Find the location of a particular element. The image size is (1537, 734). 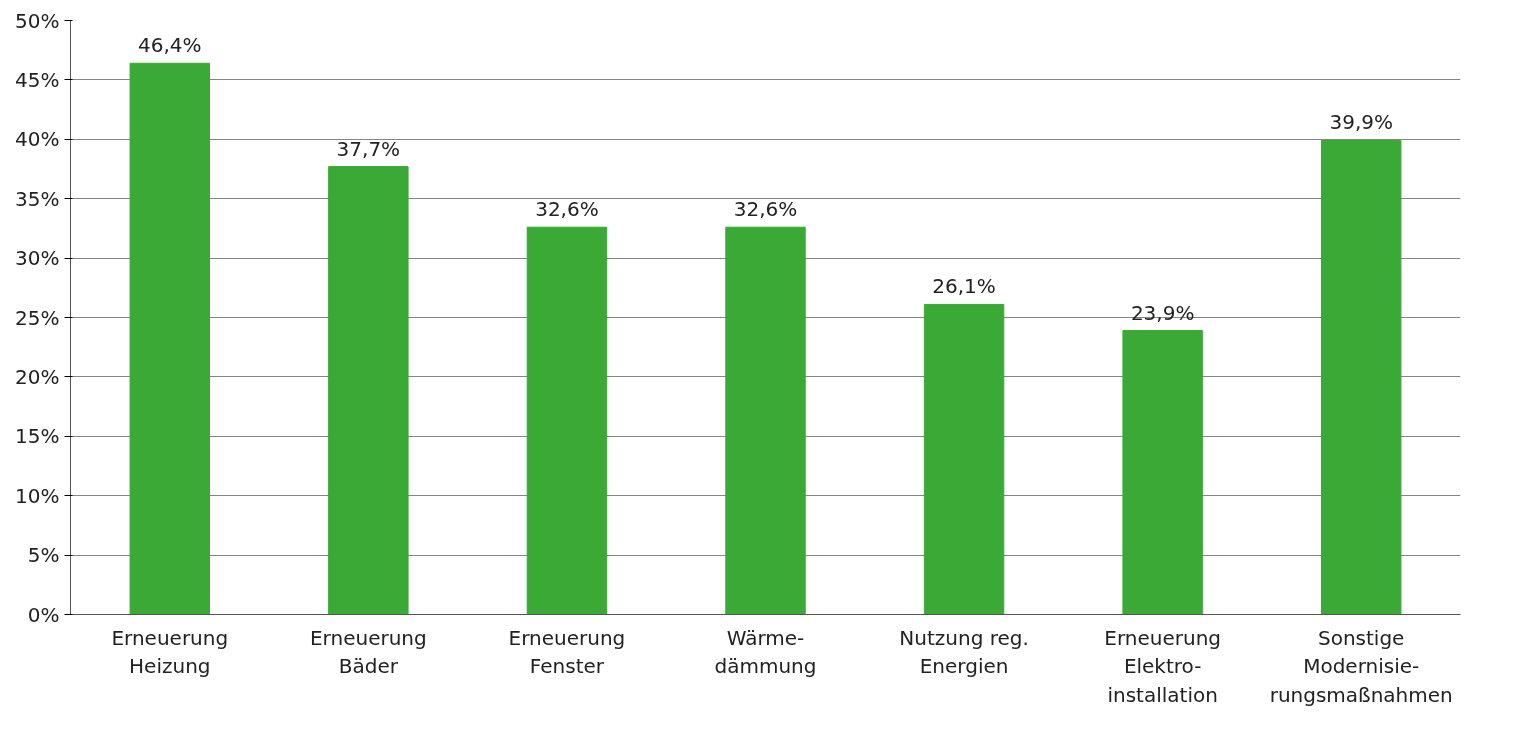

y-tick-label: 20% is located at coordinates (37, 376).